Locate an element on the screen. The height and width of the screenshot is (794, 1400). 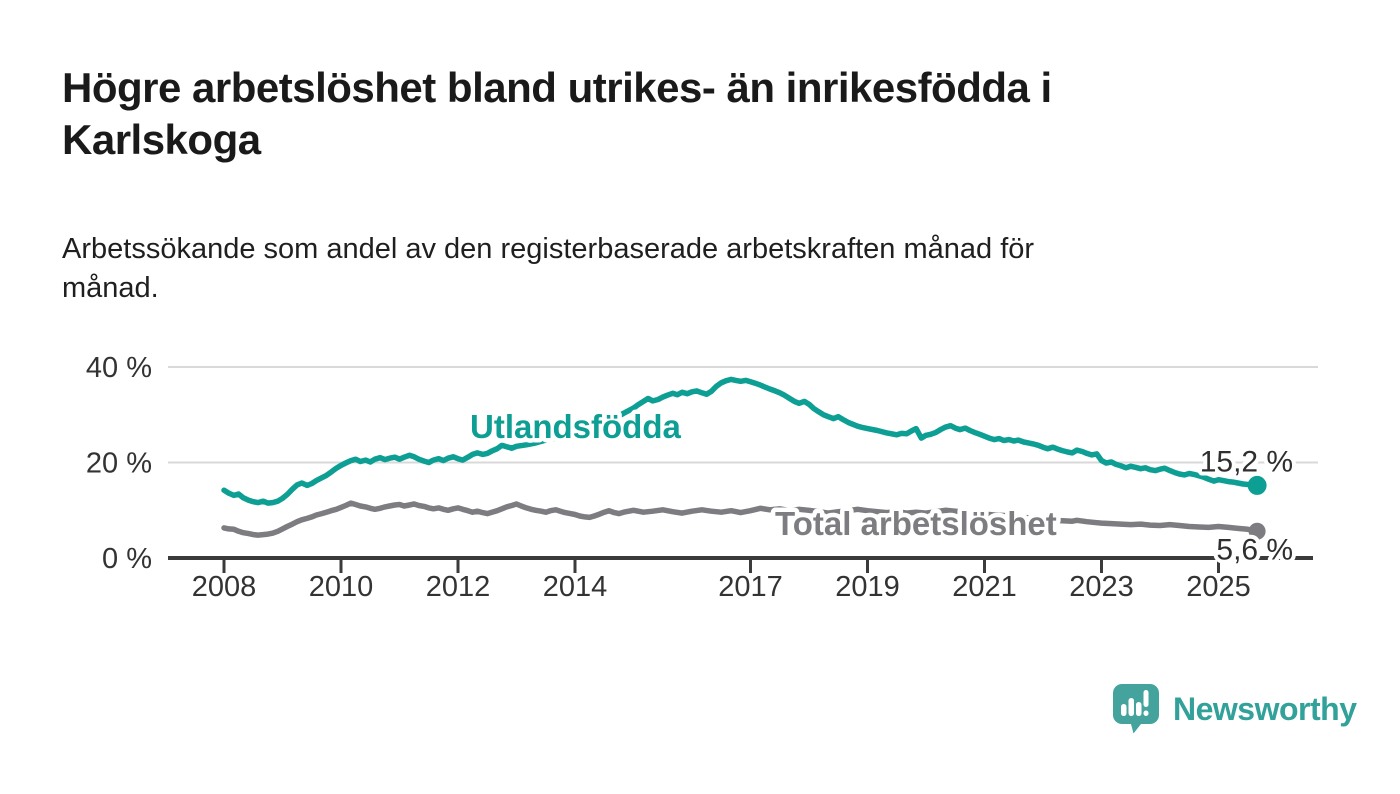
x-tick-label: 2014 is located at coordinates (575, 587).